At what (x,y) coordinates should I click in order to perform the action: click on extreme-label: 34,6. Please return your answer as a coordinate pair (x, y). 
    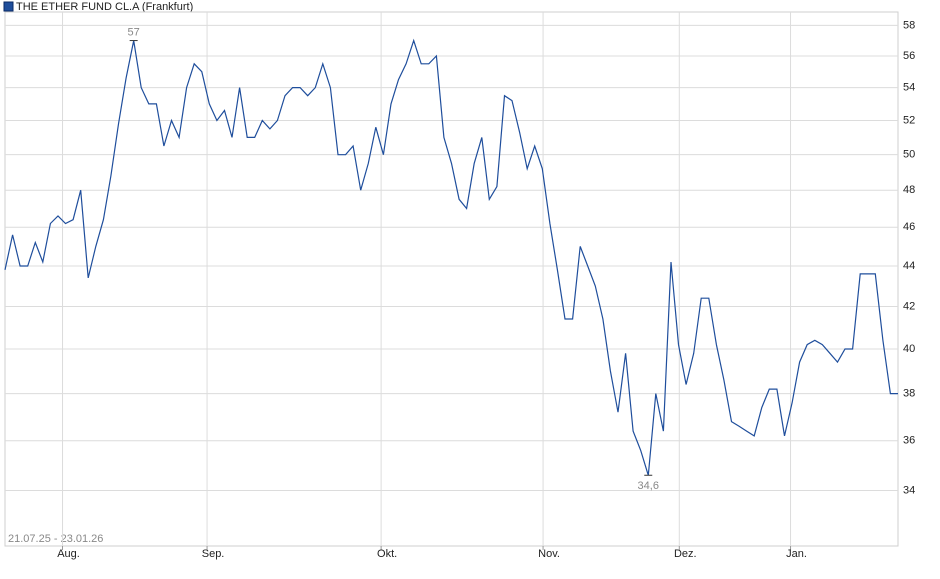
    Looking at the image, I should click on (648, 486).